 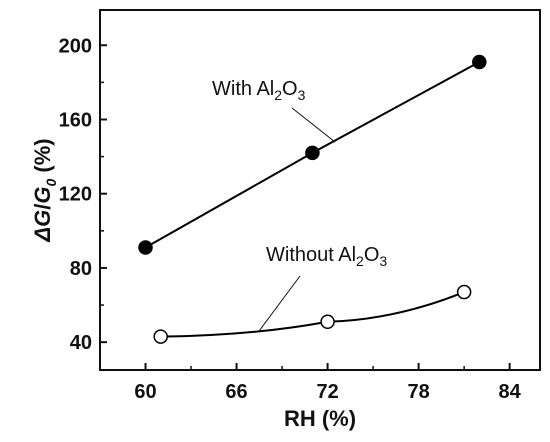 I want to click on annotation-text: Without Al, so click(x=311, y=255).